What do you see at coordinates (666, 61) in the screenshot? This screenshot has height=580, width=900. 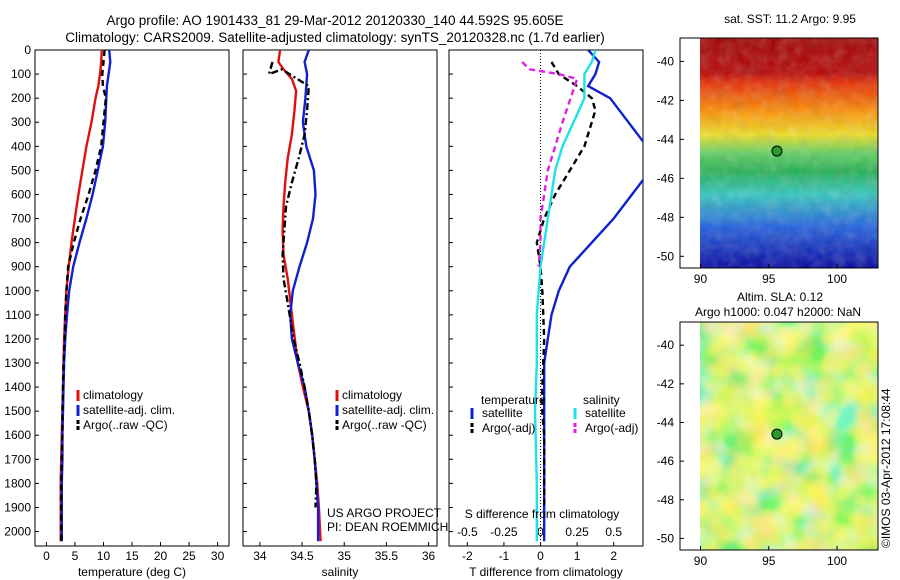 I see `sst-map-lat-tick-label: -40` at bounding box center [666, 61].